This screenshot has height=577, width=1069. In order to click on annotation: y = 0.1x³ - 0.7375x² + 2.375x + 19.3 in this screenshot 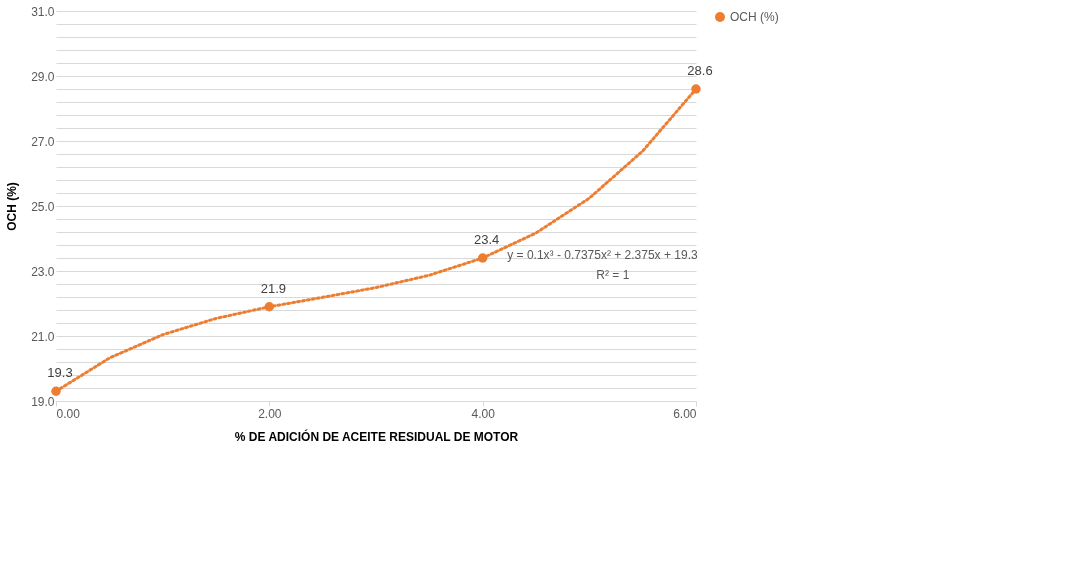, I will do `click(602, 254)`.